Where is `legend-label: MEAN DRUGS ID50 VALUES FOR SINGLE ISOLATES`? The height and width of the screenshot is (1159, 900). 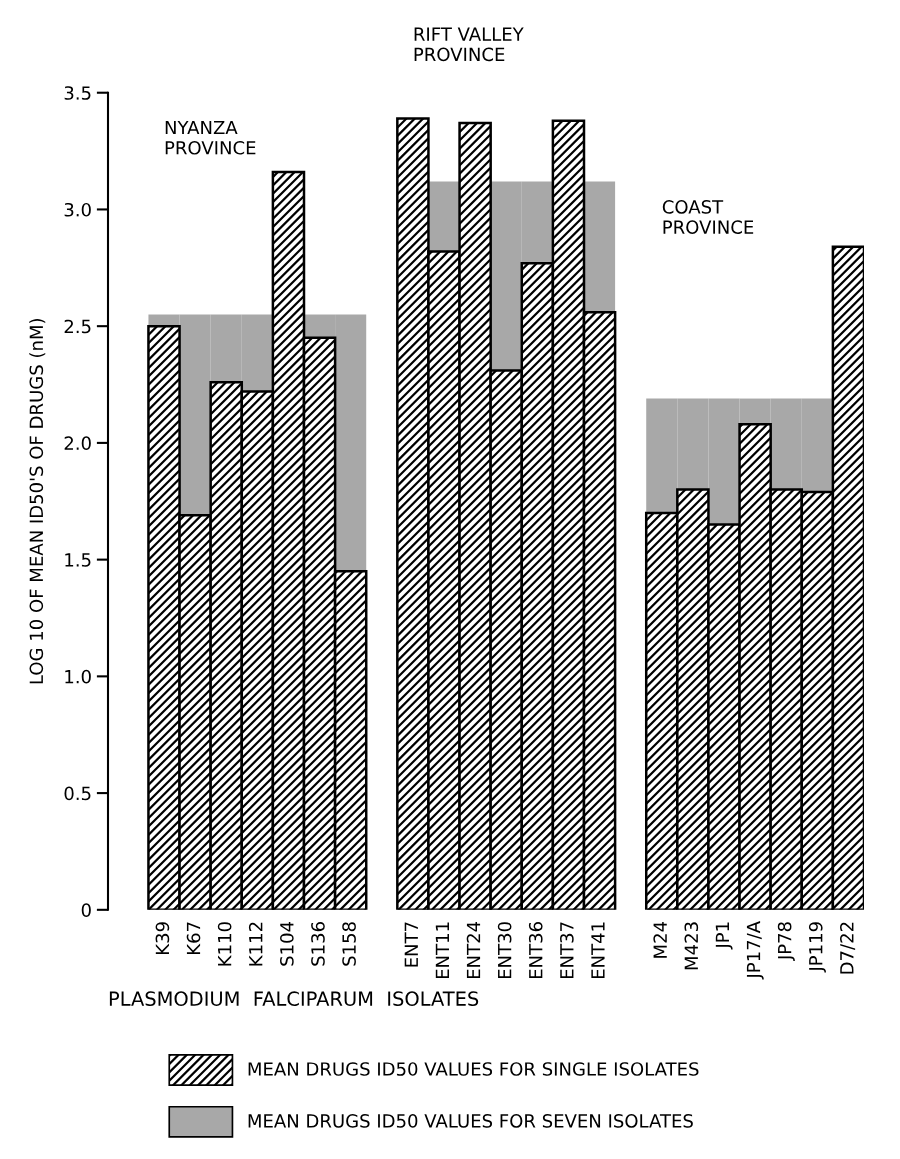
legend-label: MEAN DRUGS ID50 VALUES FOR SINGLE ISOLATES is located at coordinates (473, 1069).